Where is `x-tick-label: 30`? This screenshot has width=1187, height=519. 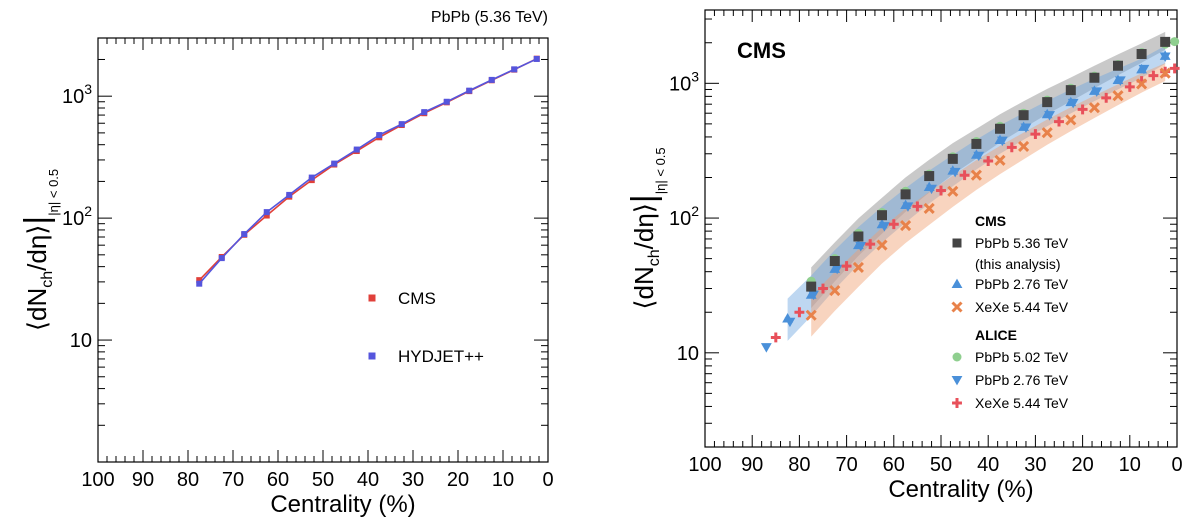 x-tick-label: 30 is located at coordinates (1035, 465).